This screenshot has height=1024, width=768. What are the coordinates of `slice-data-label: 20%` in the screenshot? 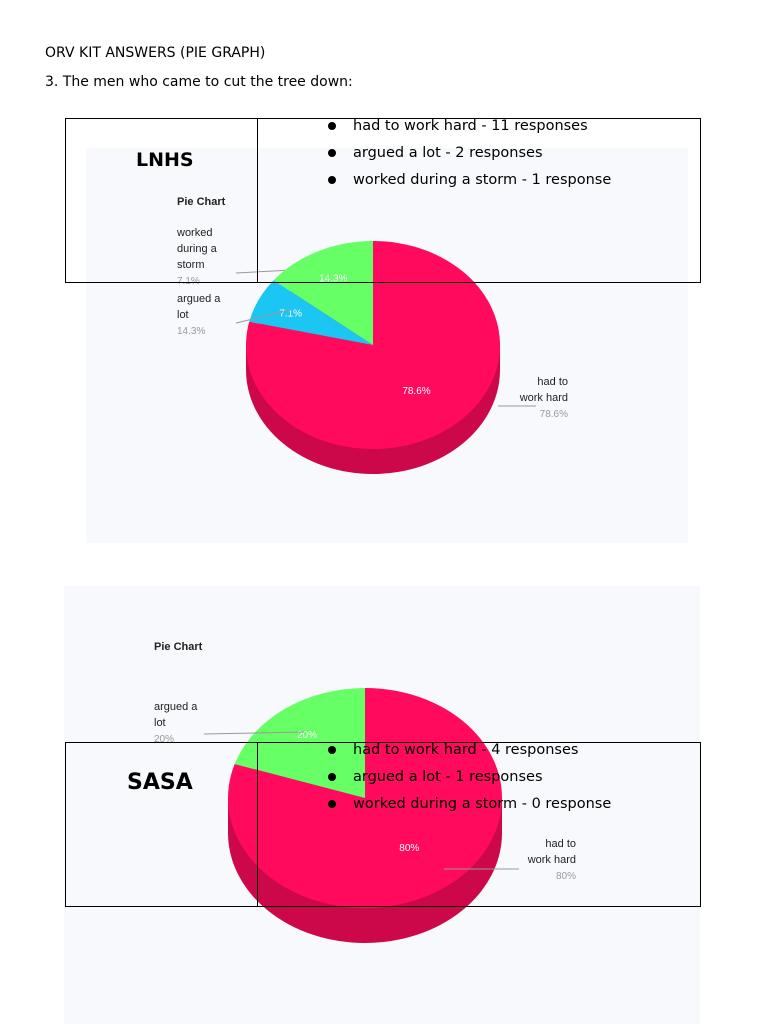 It's located at (307, 735).